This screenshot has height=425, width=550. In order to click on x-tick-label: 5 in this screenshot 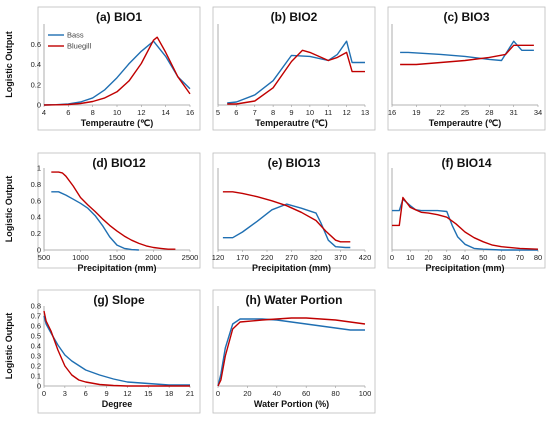, I will do `click(218, 112)`.